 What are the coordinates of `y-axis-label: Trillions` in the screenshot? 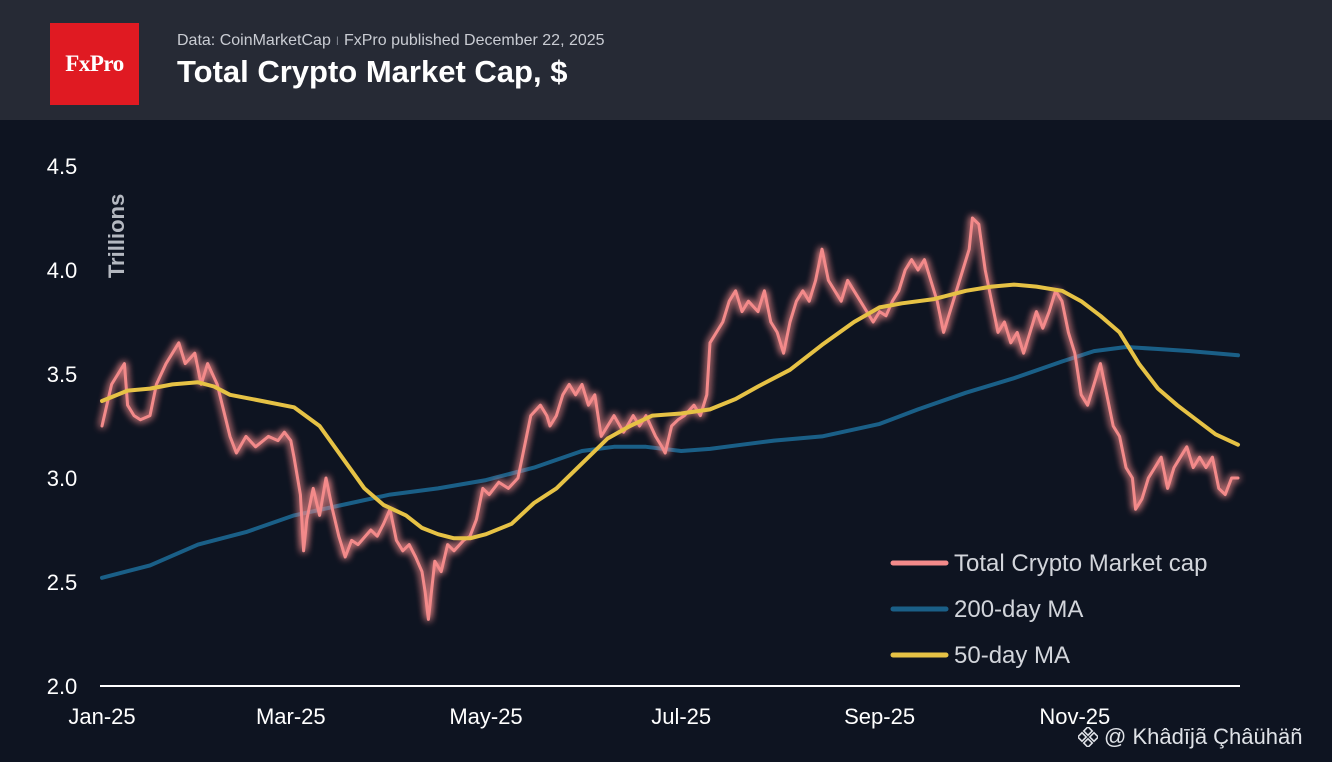 It's located at (116, 236).